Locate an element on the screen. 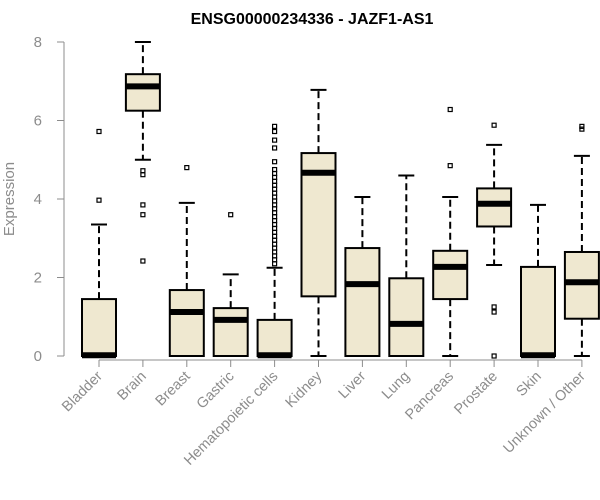 The height and width of the screenshot is (500, 600). x-tick-label: Breast is located at coordinates (173, 389).